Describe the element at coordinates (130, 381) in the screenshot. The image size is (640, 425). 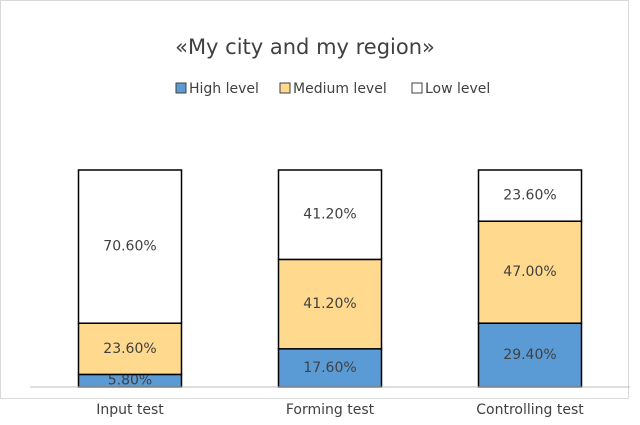
I see `data-label: 5.80%` at that location.